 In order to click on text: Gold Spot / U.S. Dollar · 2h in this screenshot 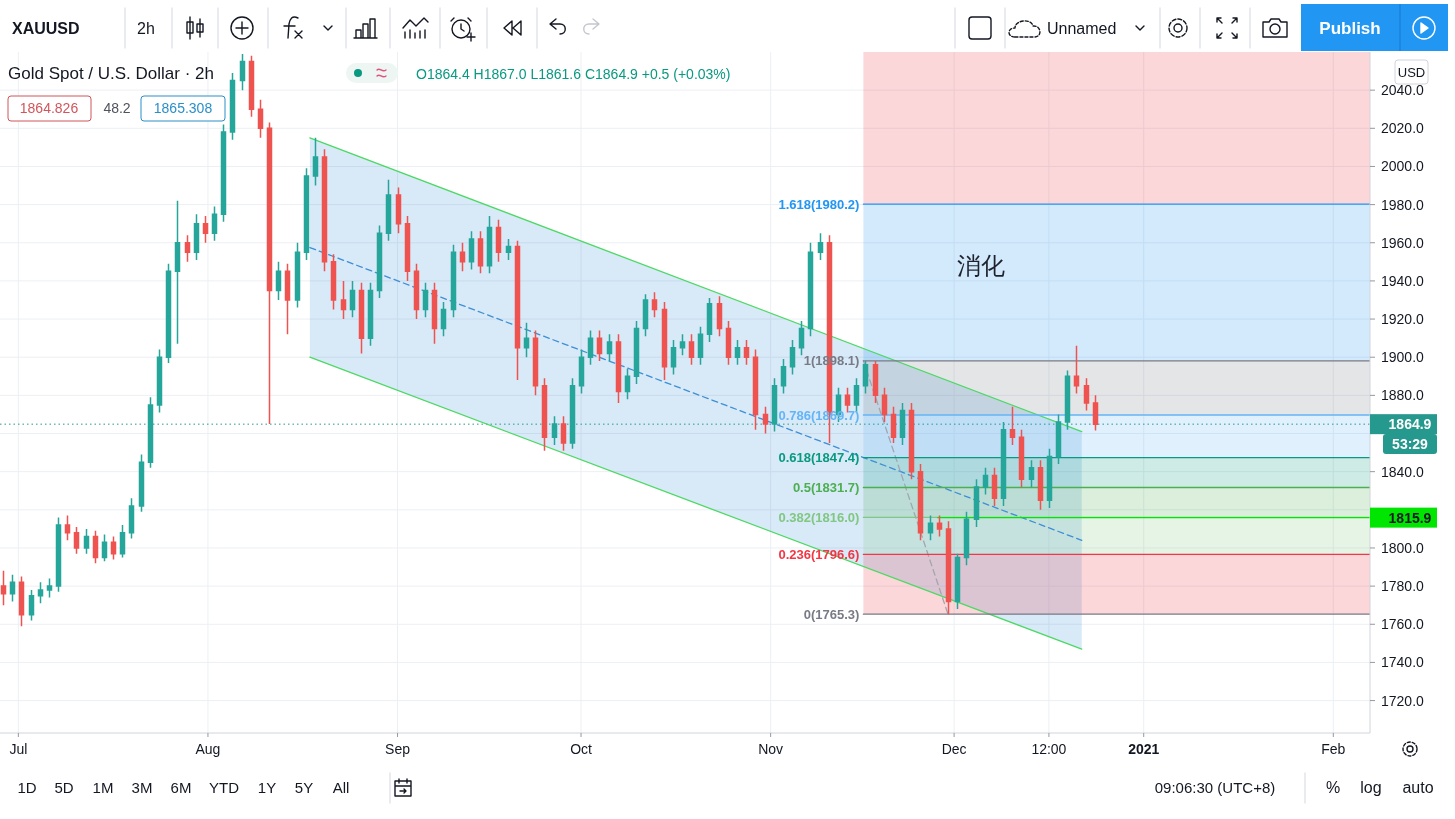, I will do `click(111, 73)`.